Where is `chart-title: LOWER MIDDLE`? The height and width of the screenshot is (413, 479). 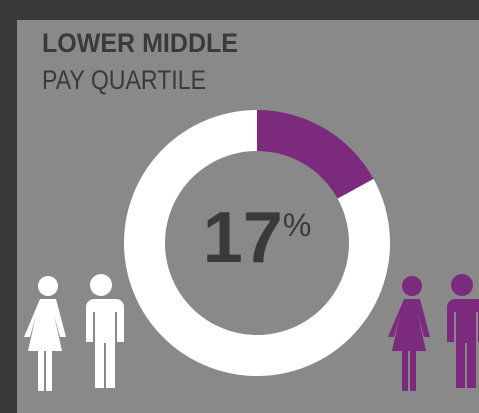
chart-title: LOWER MIDDLE is located at coordinates (140, 43).